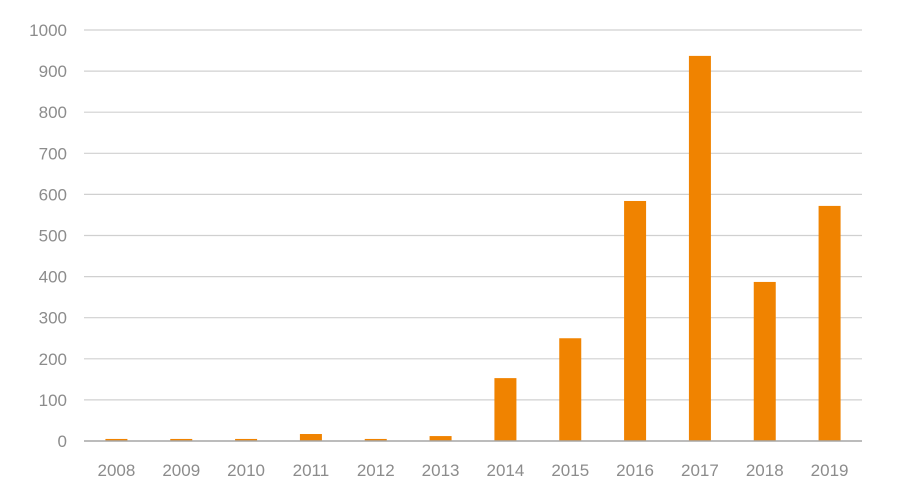 Image resolution: width=897 pixels, height=488 pixels. Describe the element at coordinates (570, 470) in the screenshot. I see `x-tick-label: 2015` at that location.